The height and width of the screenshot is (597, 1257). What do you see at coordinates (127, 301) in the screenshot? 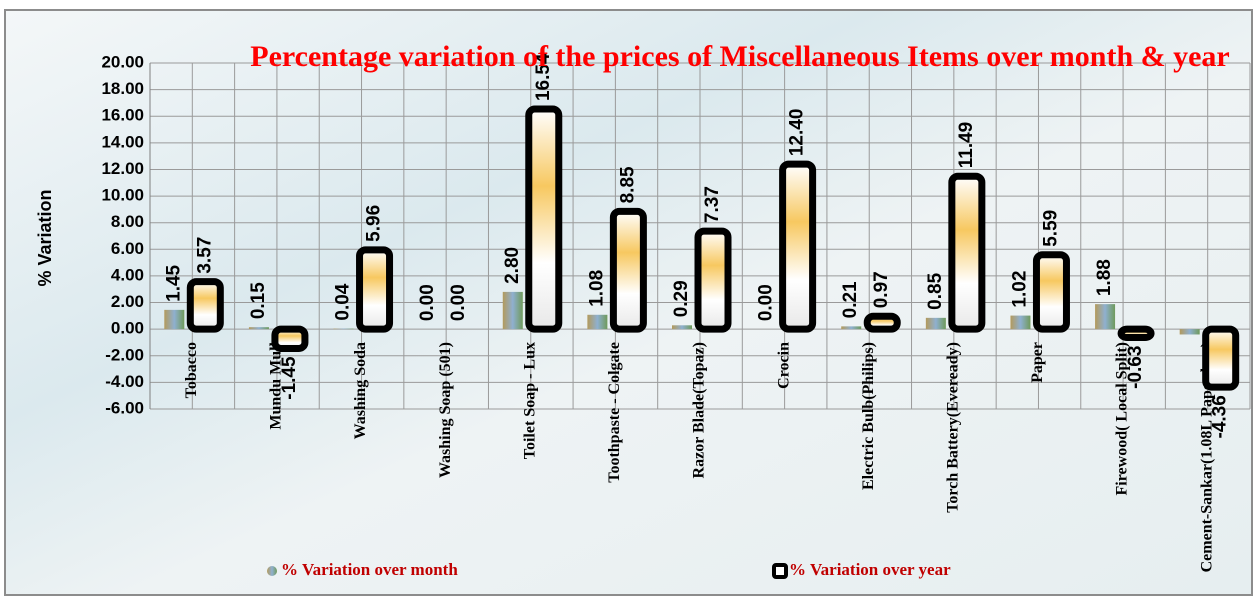
I see `y-tick-label: 2.00` at bounding box center [127, 301].